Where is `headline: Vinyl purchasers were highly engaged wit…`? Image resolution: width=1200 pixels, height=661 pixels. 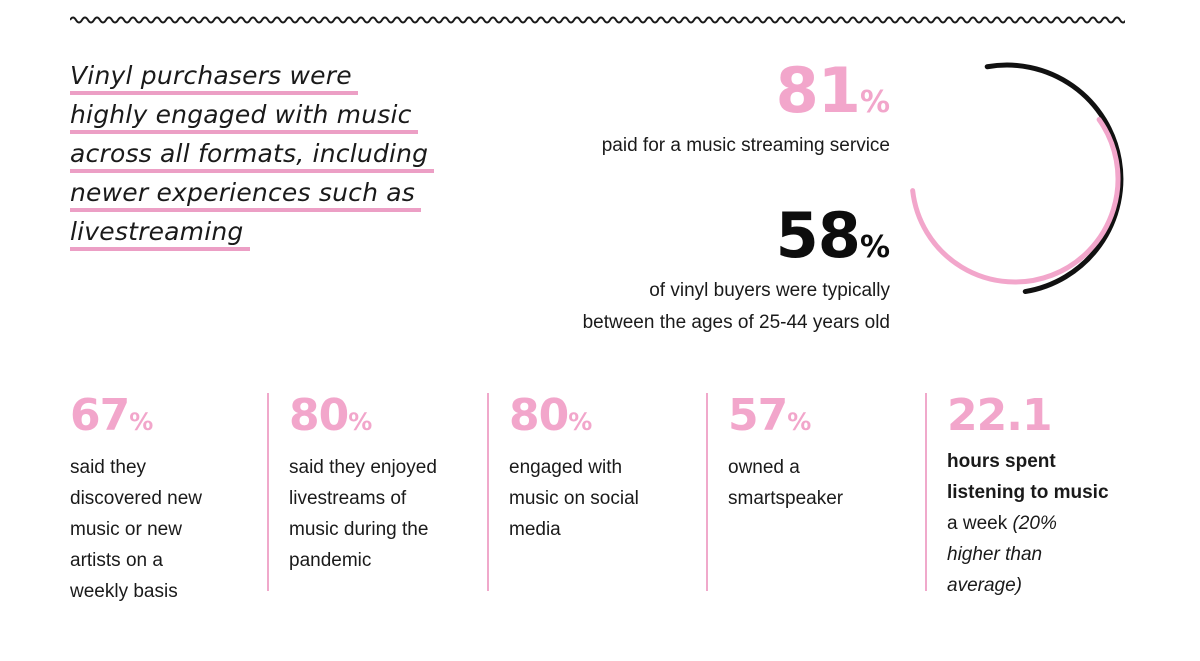 headline: Vinyl purchasers were highly engaged wit… is located at coordinates (280, 153).